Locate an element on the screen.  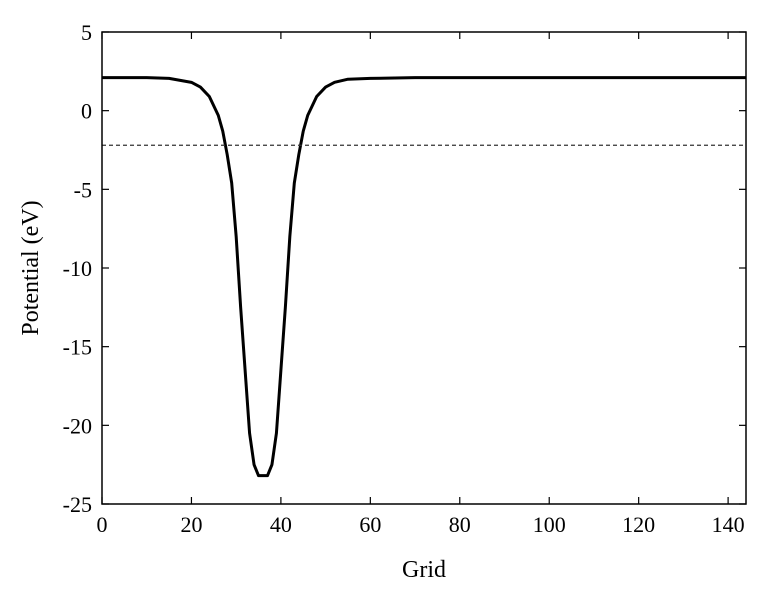
y-tick-label: 0 is located at coordinates (86, 111).